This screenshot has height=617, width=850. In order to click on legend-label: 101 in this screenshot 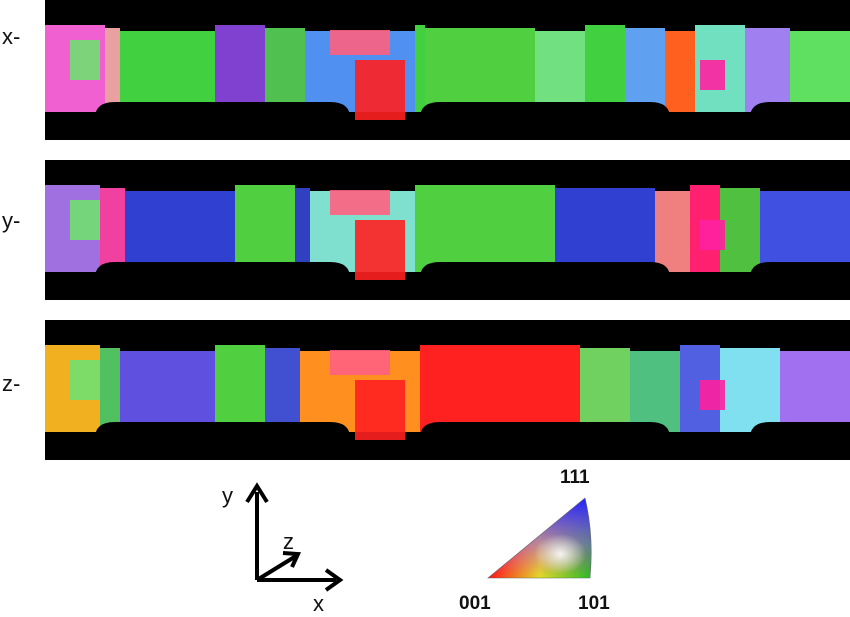, I will do `click(594, 603)`.